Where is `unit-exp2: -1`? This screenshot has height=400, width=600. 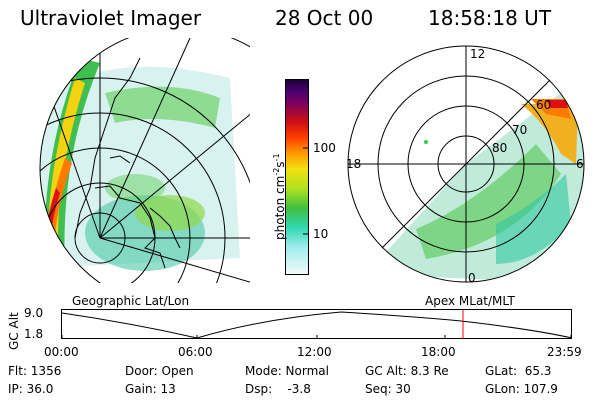
unit-exp2: -1 is located at coordinates (276, 157).